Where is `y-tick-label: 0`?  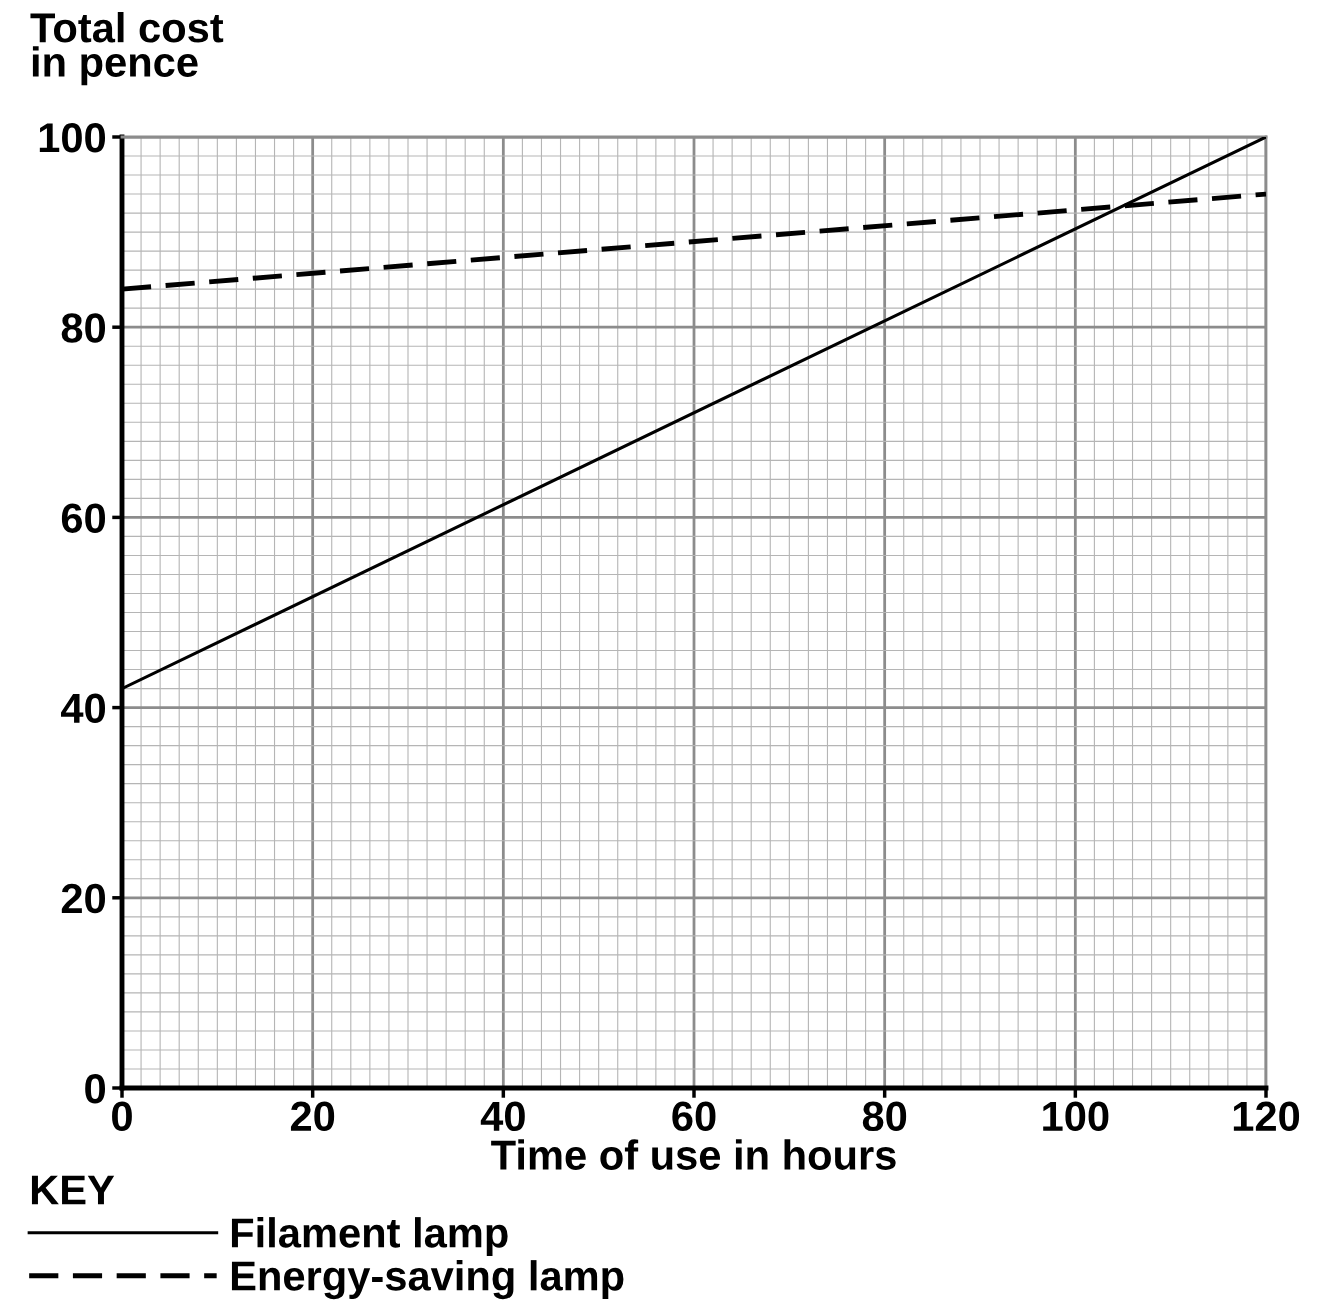
y-tick-label: 0 is located at coordinates (95, 1089).